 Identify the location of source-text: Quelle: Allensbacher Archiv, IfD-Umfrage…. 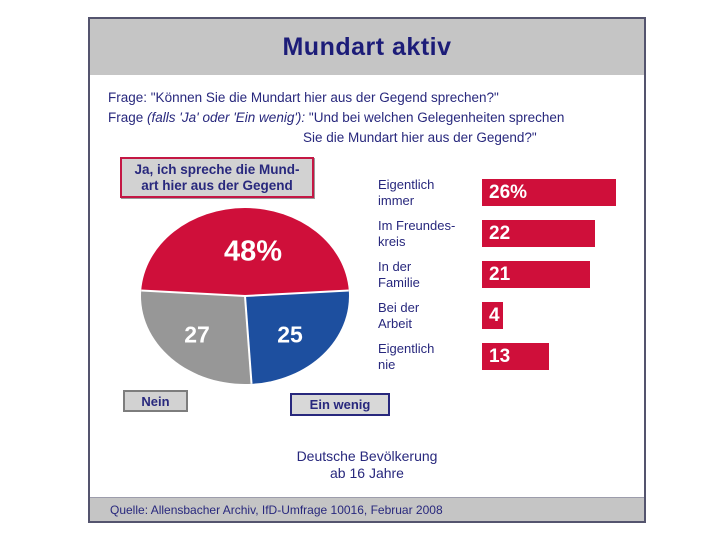
(276, 509).